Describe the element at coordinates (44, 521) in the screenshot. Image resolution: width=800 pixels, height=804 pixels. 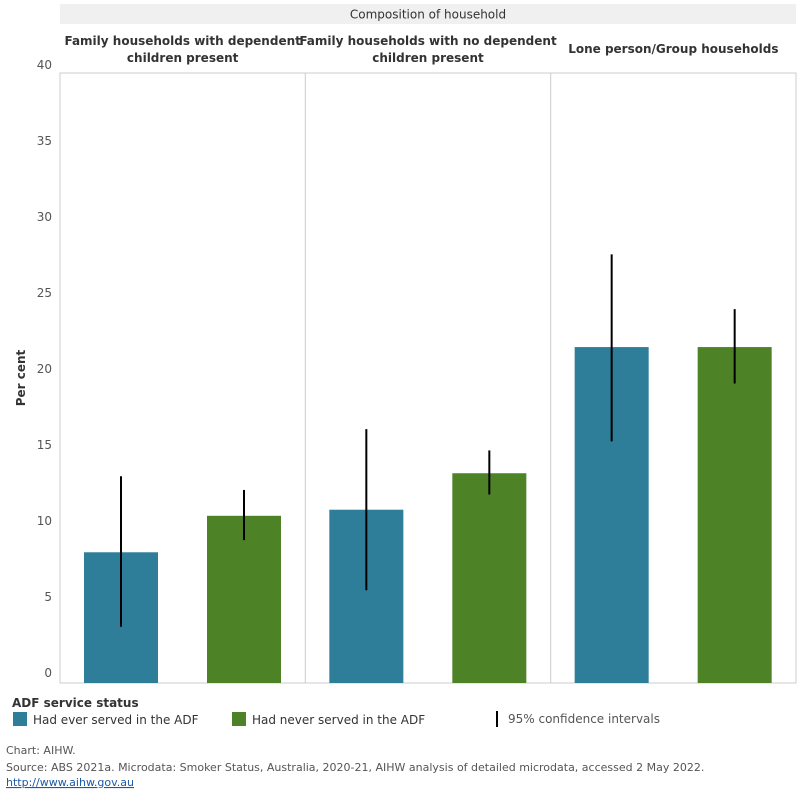
I see `y-tick-label: 10` at that location.